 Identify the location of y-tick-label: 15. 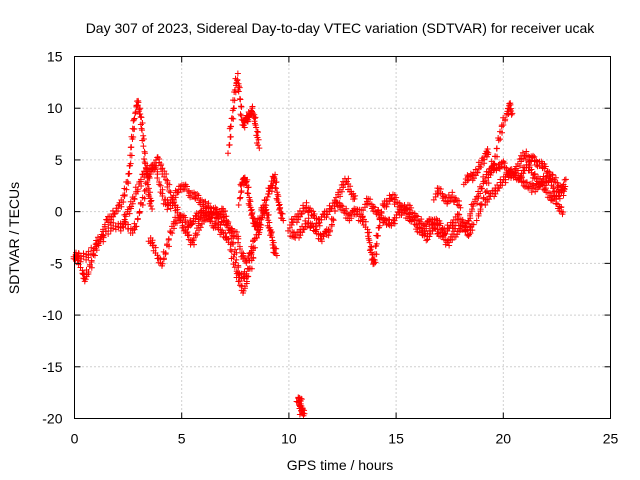
(55, 57).